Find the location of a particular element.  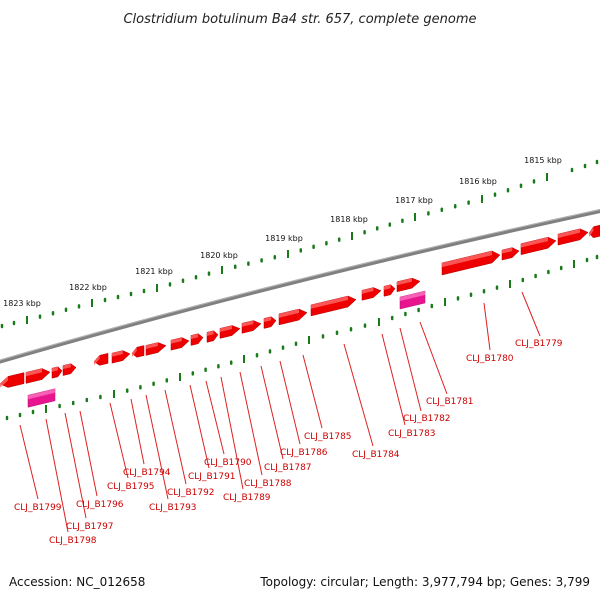

gene-label: CLJ_B1782 is located at coordinates (427, 419).